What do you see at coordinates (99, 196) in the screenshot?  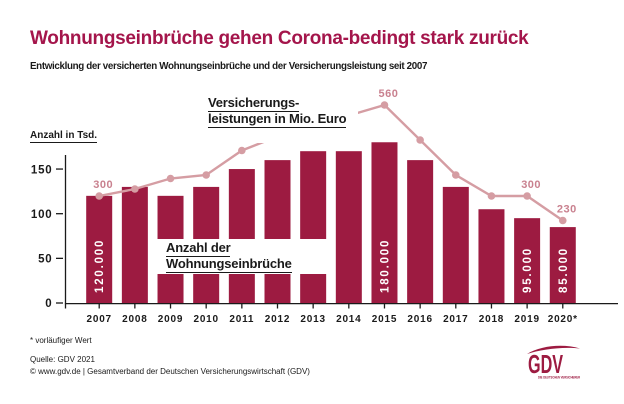 I see `payout-point-2007` at bounding box center [99, 196].